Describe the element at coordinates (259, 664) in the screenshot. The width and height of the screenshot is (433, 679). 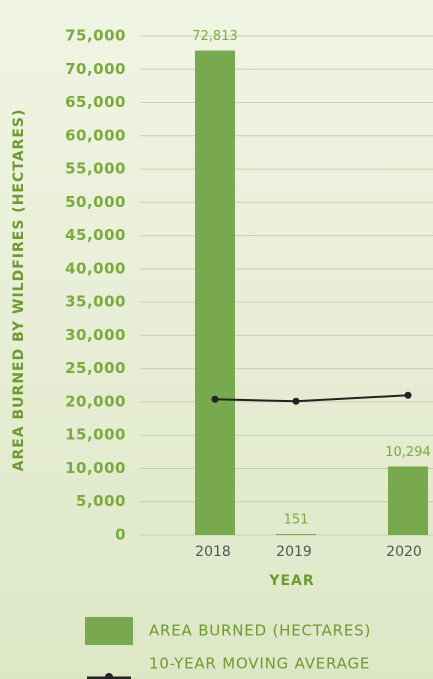
I see `legend-label: 10-YEAR MOVING AVERAGE` at that location.